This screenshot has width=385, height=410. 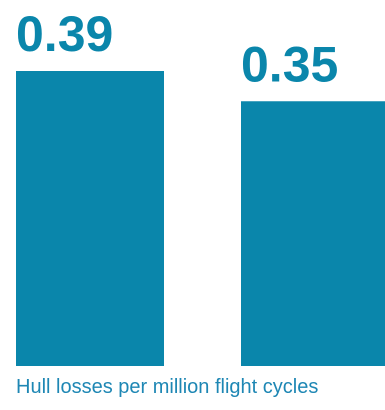 I want to click on bar-value-label-2: 0.35, so click(x=289, y=64).